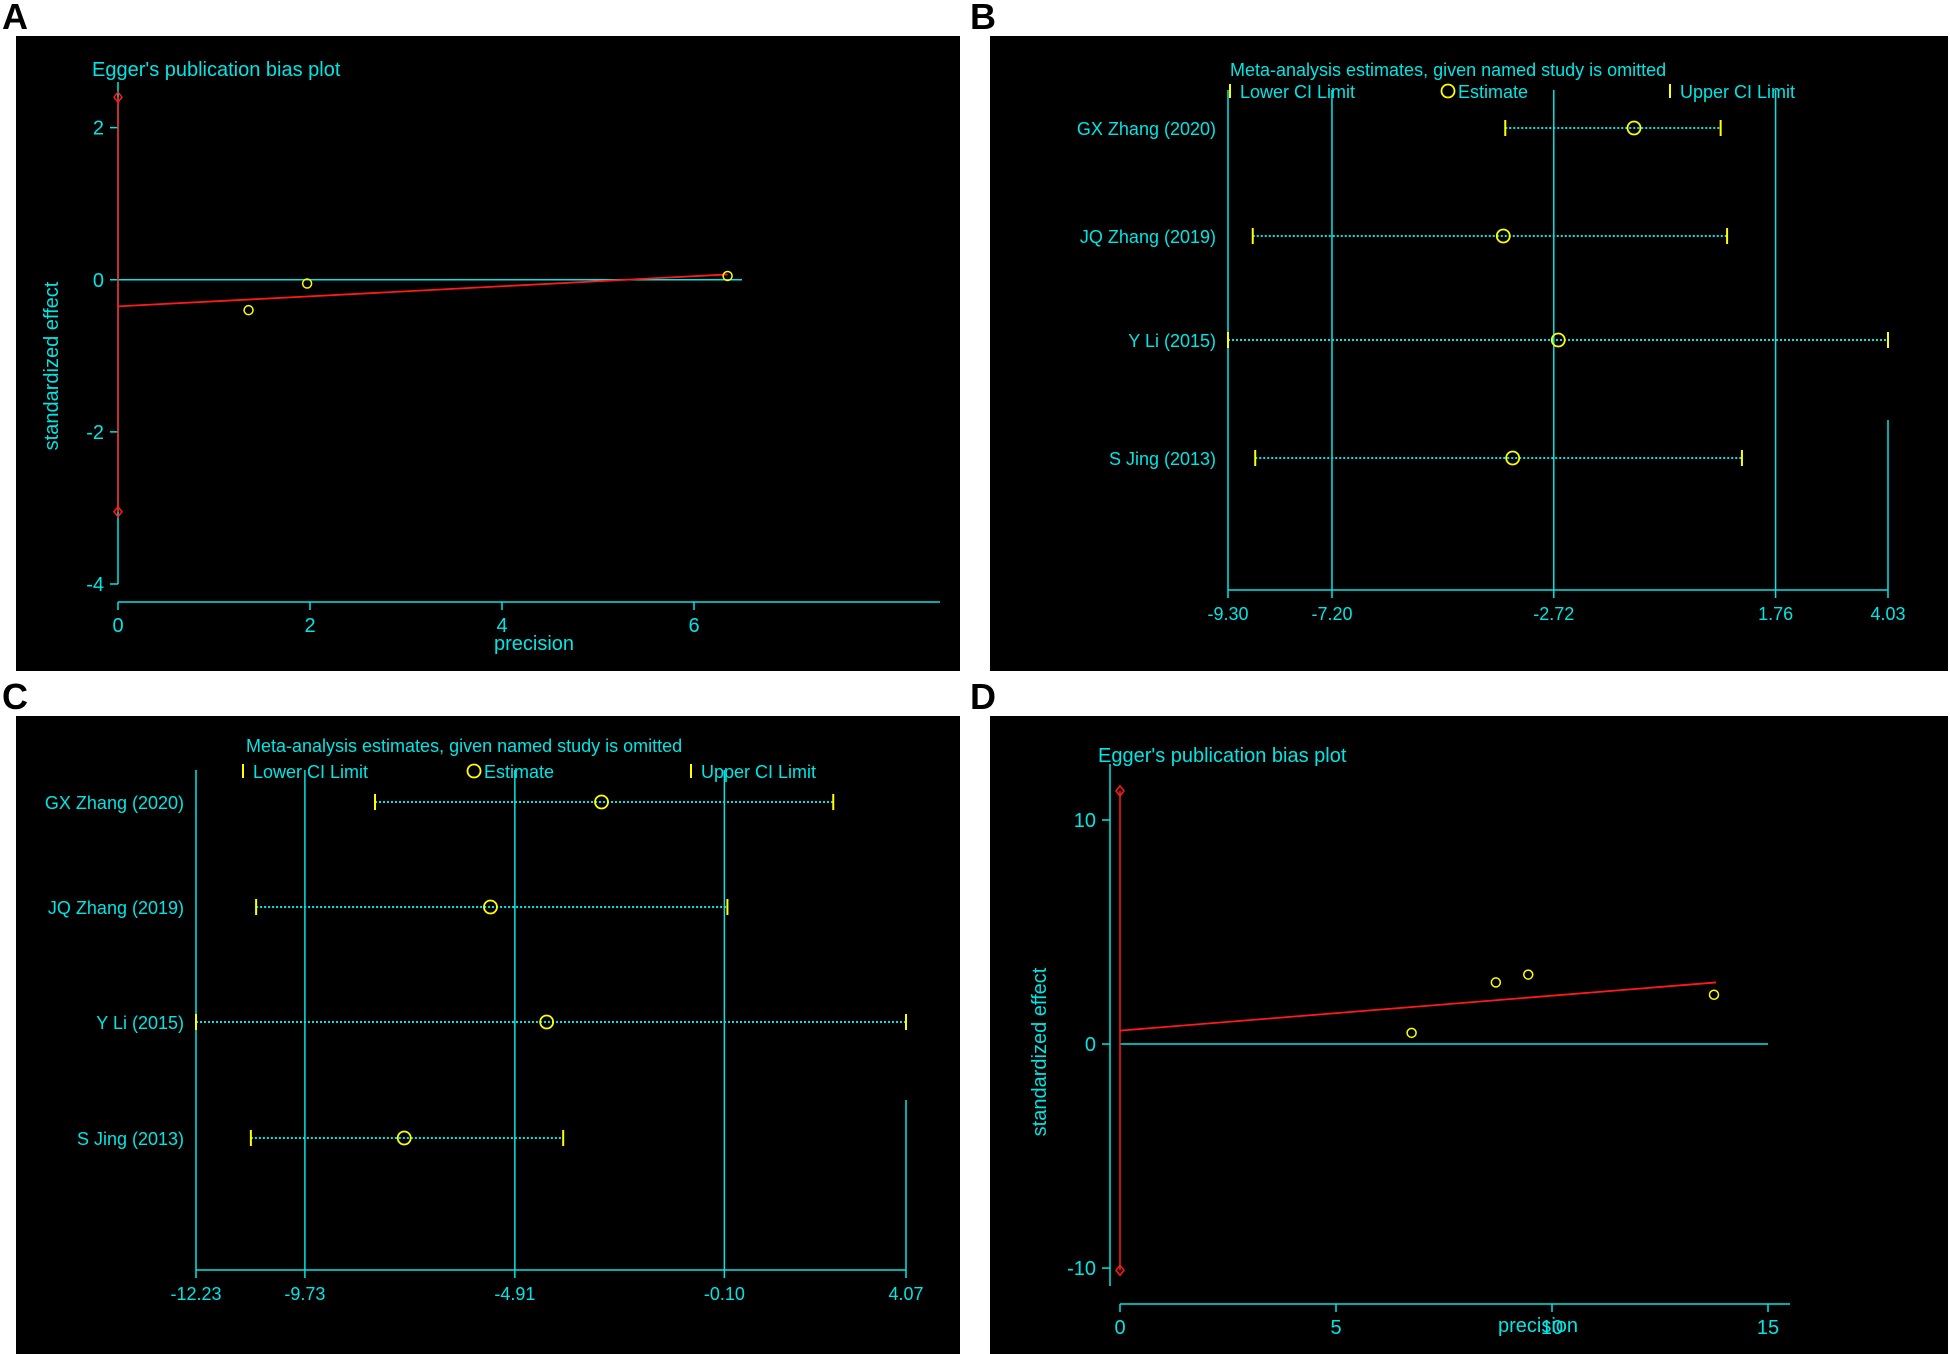 This screenshot has height=1354, width=1950. What do you see at coordinates (1146, 129) in the screenshot?
I see `forest-b-study-label: GX Zhang (2020)` at bounding box center [1146, 129].